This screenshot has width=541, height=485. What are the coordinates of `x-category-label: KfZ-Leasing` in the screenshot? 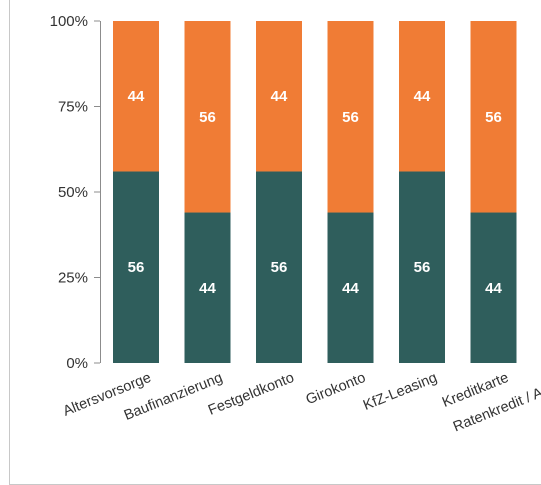 It's located at (400, 392).